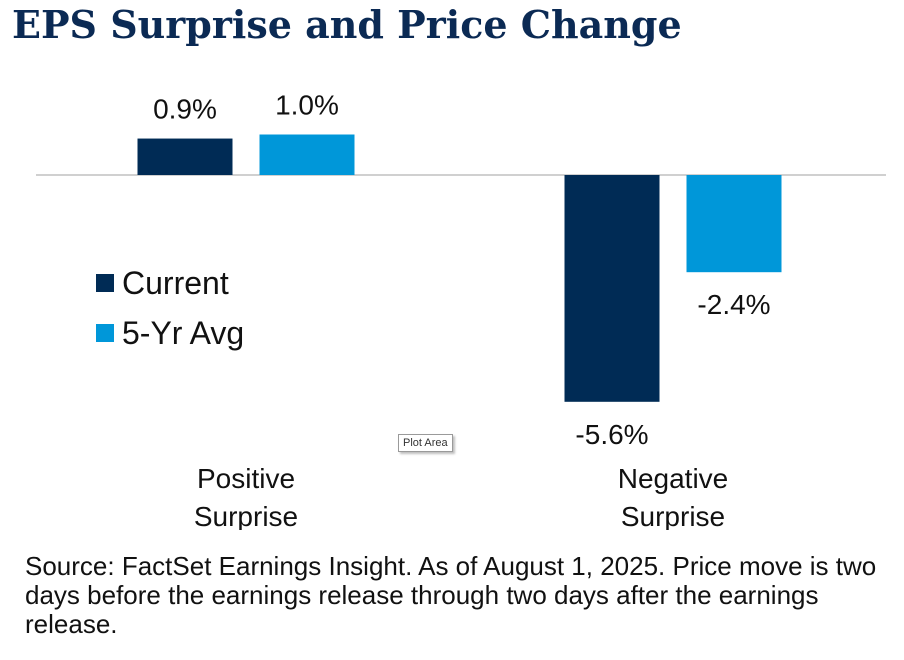 The height and width of the screenshot is (660, 904). What do you see at coordinates (673, 478) in the screenshot?
I see `category-label-1-line-0: Negative` at bounding box center [673, 478].